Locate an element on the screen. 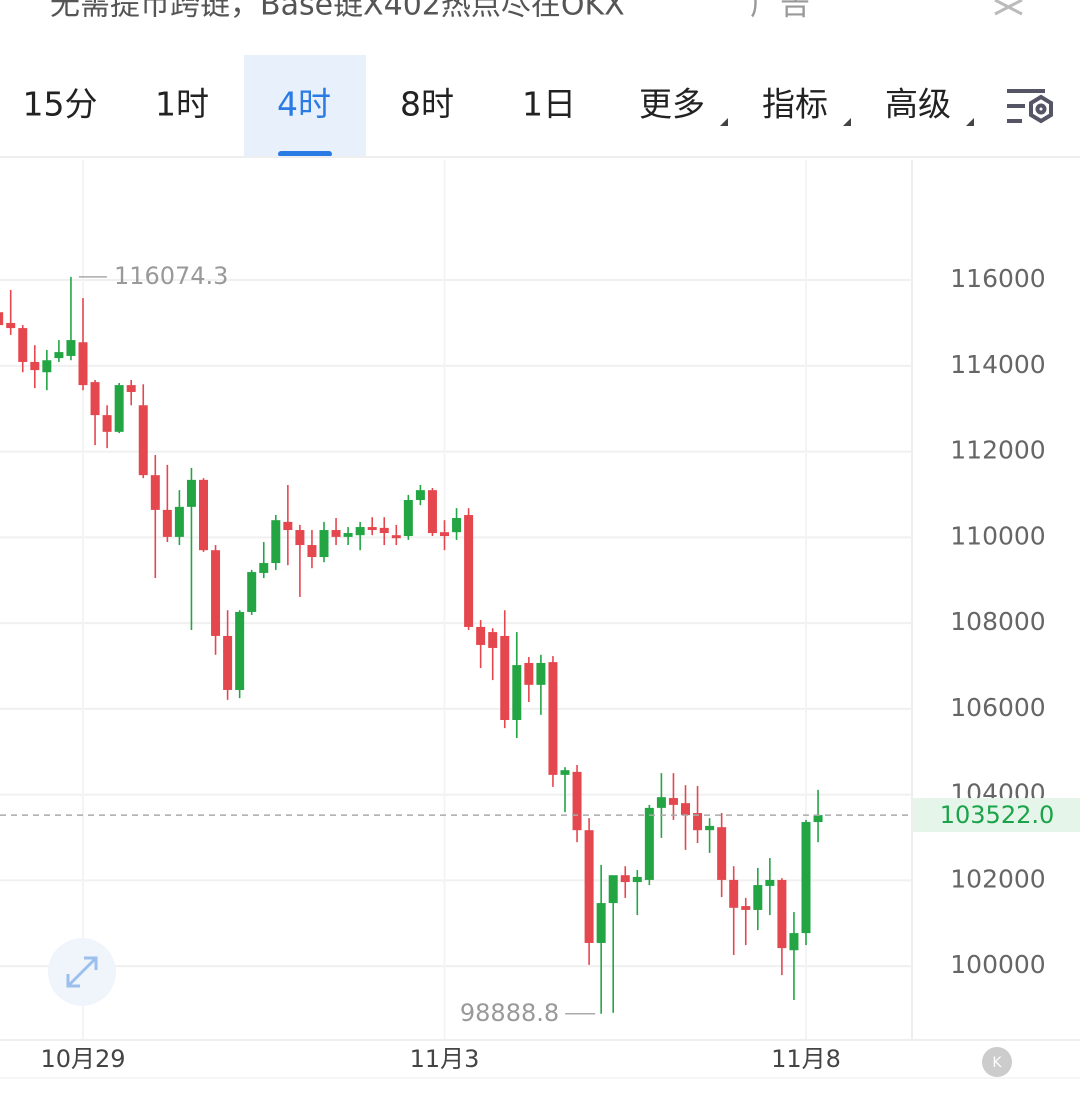 The width and height of the screenshot is (1080, 1098). close-icon is located at coordinates (1008, 8).